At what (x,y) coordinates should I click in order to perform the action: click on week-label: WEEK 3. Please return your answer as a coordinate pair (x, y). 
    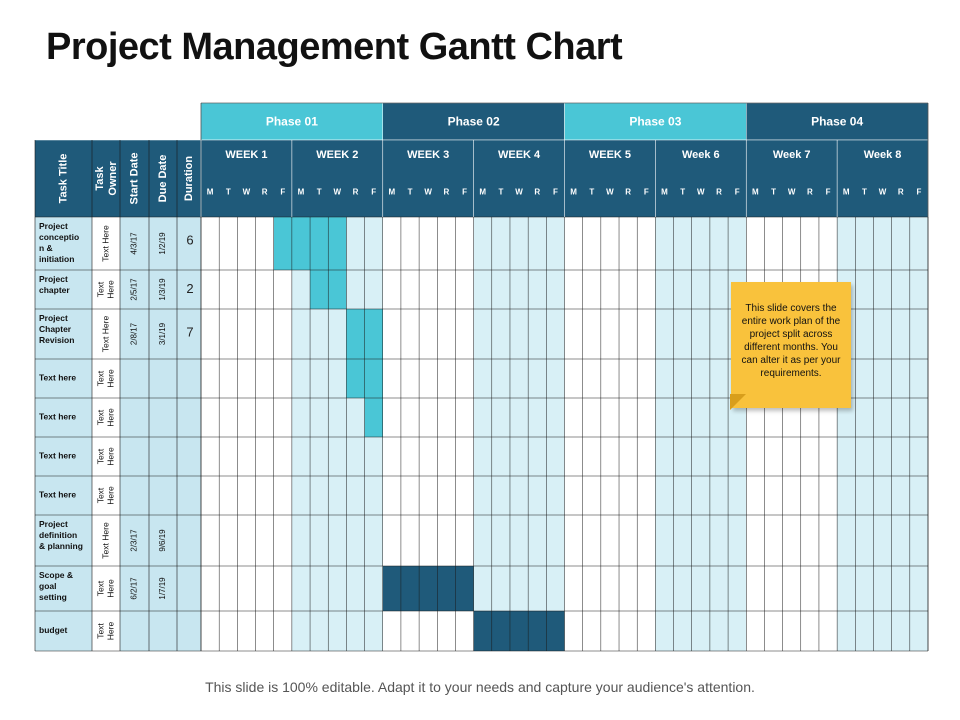
    Looking at the image, I should click on (428, 155).